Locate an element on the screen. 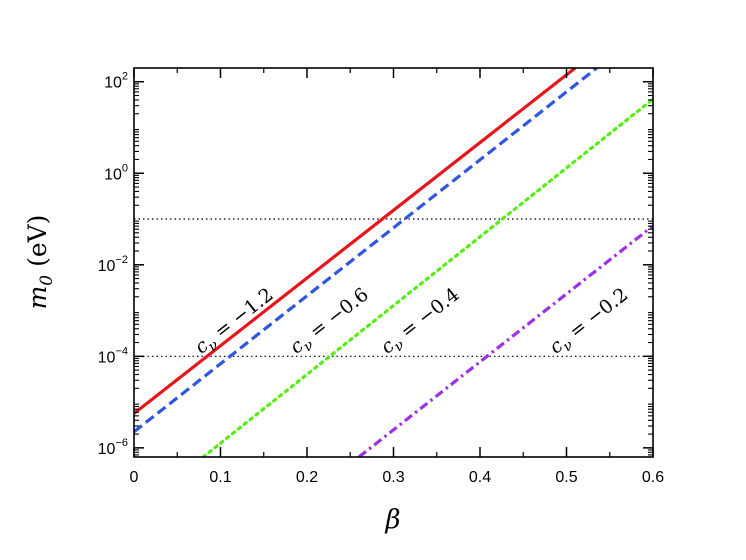 Image resolution: width=746 pixels, height=560 pixels. x-axis-title: β is located at coordinates (392, 520).